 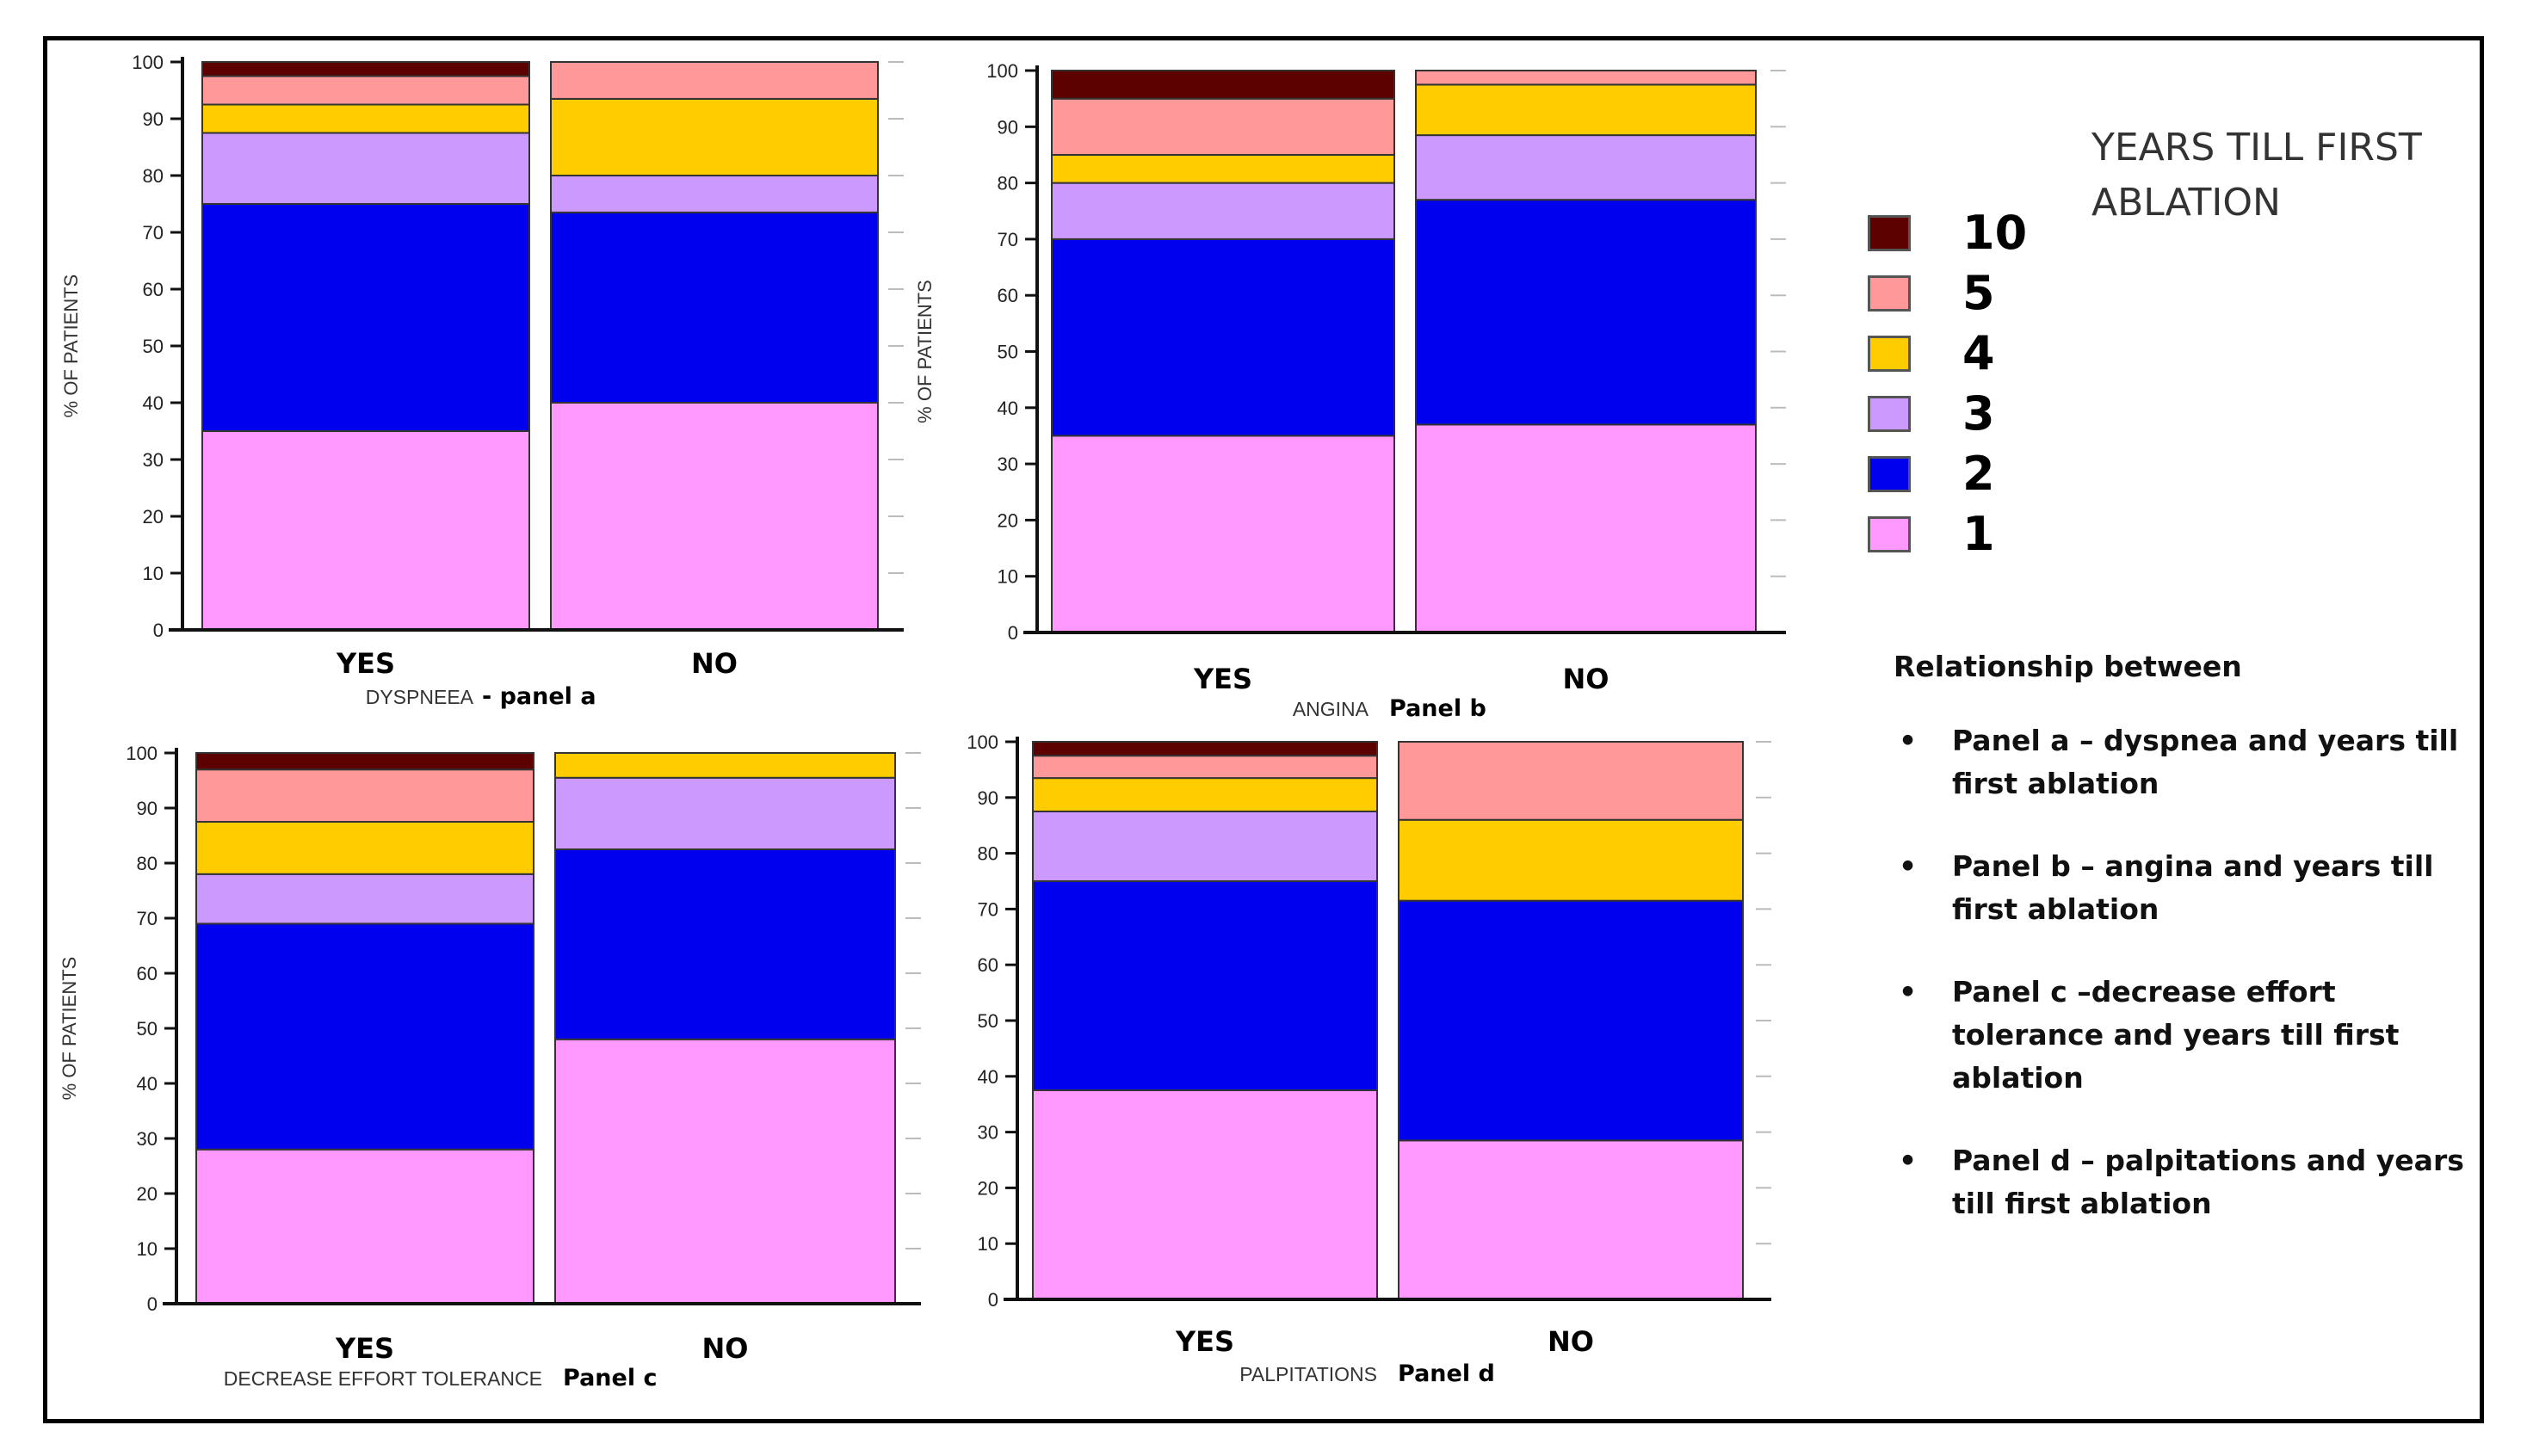 I want to click on y-tick-label-a-10: 10, so click(x=153, y=574).